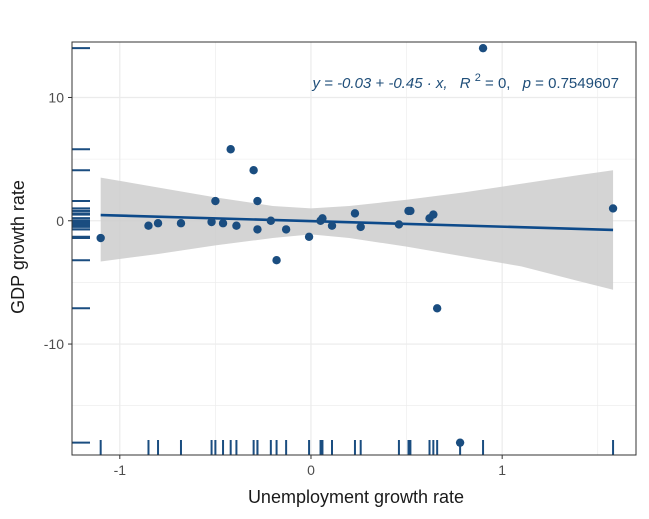 The image size is (649, 519). What do you see at coordinates (54, 344) in the screenshot?
I see `y-tick-label: -10` at bounding box center [54, 344].